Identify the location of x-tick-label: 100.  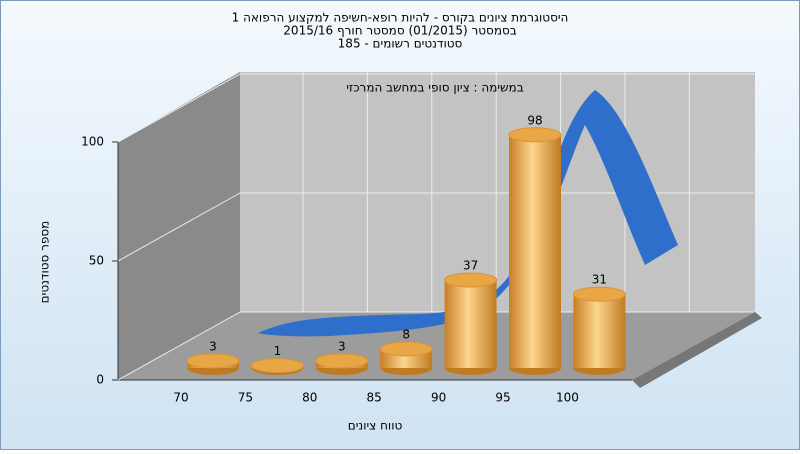
(567, 398).